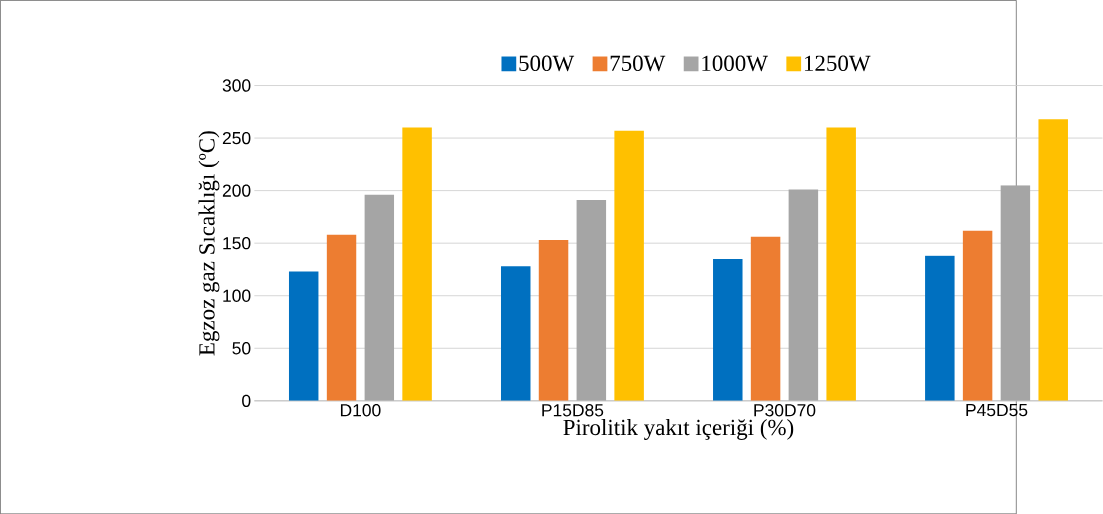  Describe the element at coordinates (997, 410) in the screenshot. I see `x-tick-label: P45D55` at that location.